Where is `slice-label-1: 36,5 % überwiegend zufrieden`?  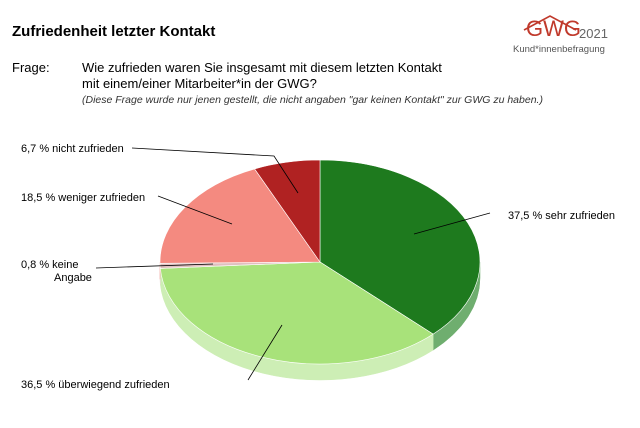
slice-label-1: 36,5 % überwiegend zufrieden is located at coordinates (95, 385).